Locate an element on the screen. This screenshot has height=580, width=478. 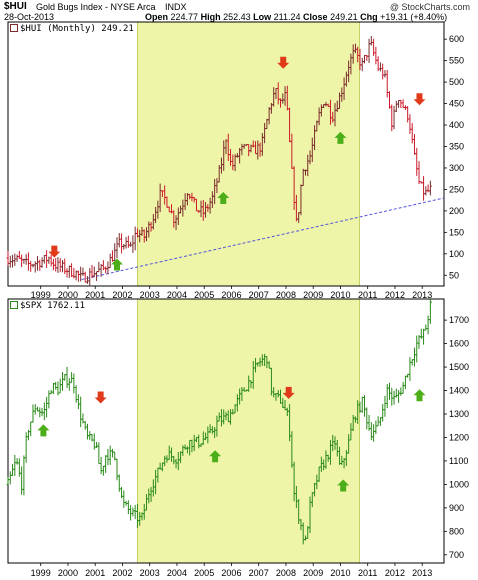
spx-legend-icon is located at coordinates (14, 305).